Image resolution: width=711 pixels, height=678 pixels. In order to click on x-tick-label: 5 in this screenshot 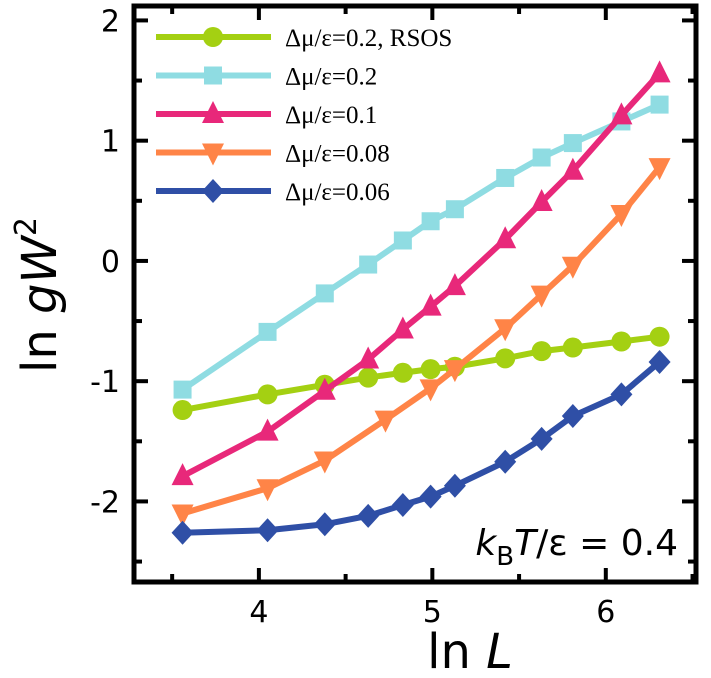, I will do `click(432, 612)`.